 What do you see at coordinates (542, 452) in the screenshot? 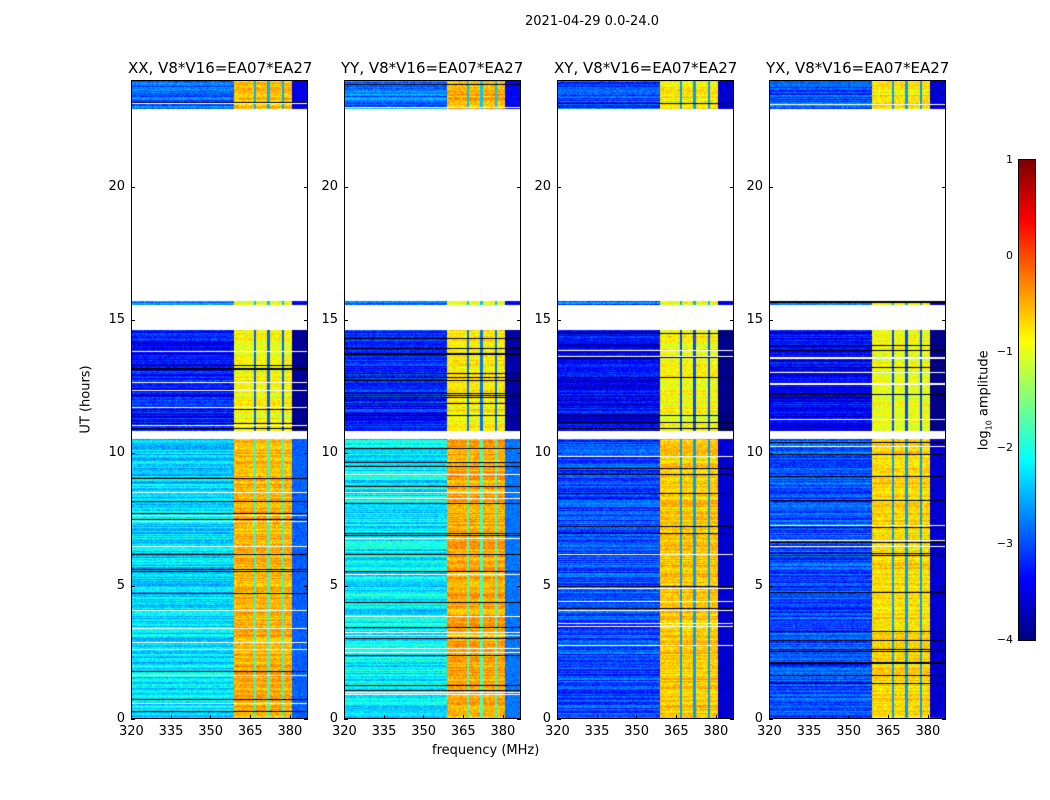
I see `y-tick-label: 10` at bounding box center [542, 452].